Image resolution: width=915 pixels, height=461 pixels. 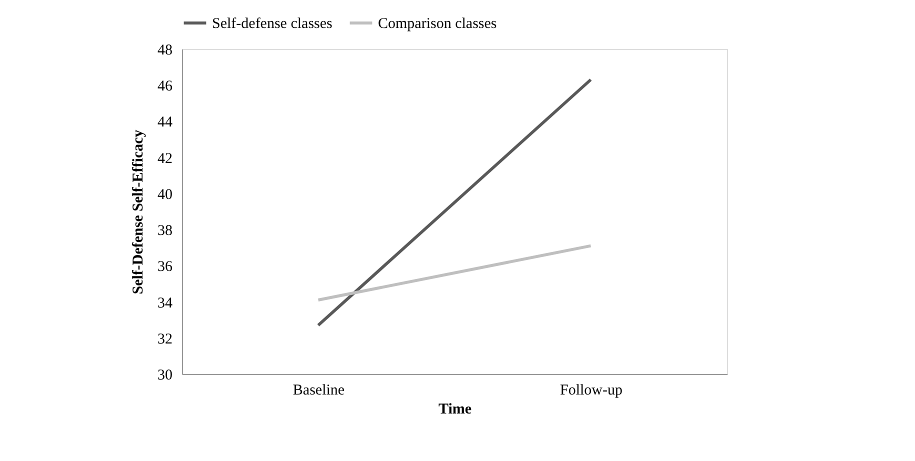 I want to click on x-tick-label: Baseline, so click(x=318, y=390).